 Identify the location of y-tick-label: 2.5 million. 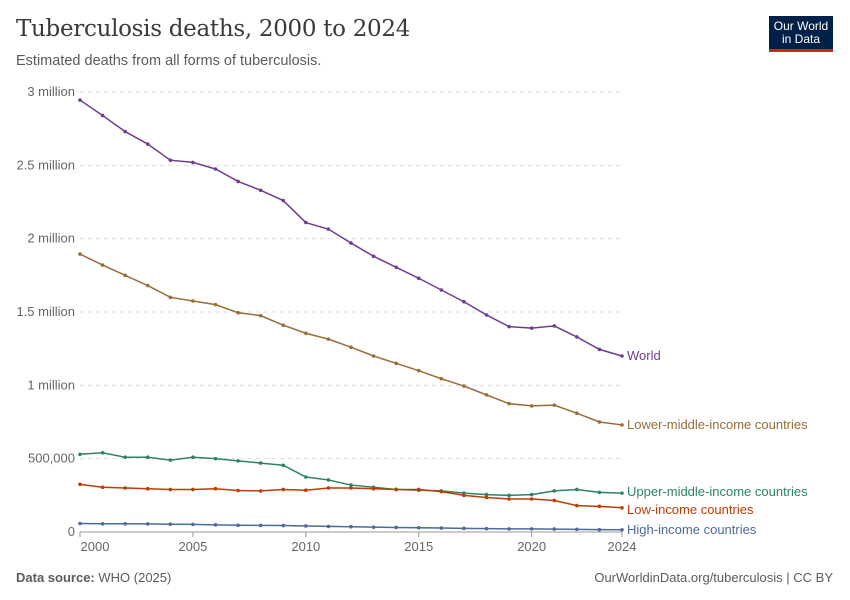
(45, 164).